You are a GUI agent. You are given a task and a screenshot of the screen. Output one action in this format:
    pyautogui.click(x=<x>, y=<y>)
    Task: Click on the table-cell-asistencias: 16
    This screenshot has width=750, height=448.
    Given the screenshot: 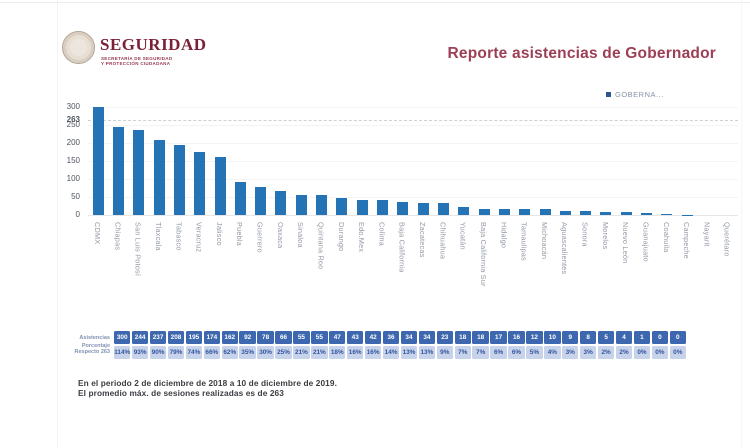 What is the action you would take?
    pyautogui.click(x=516, y=337)
    